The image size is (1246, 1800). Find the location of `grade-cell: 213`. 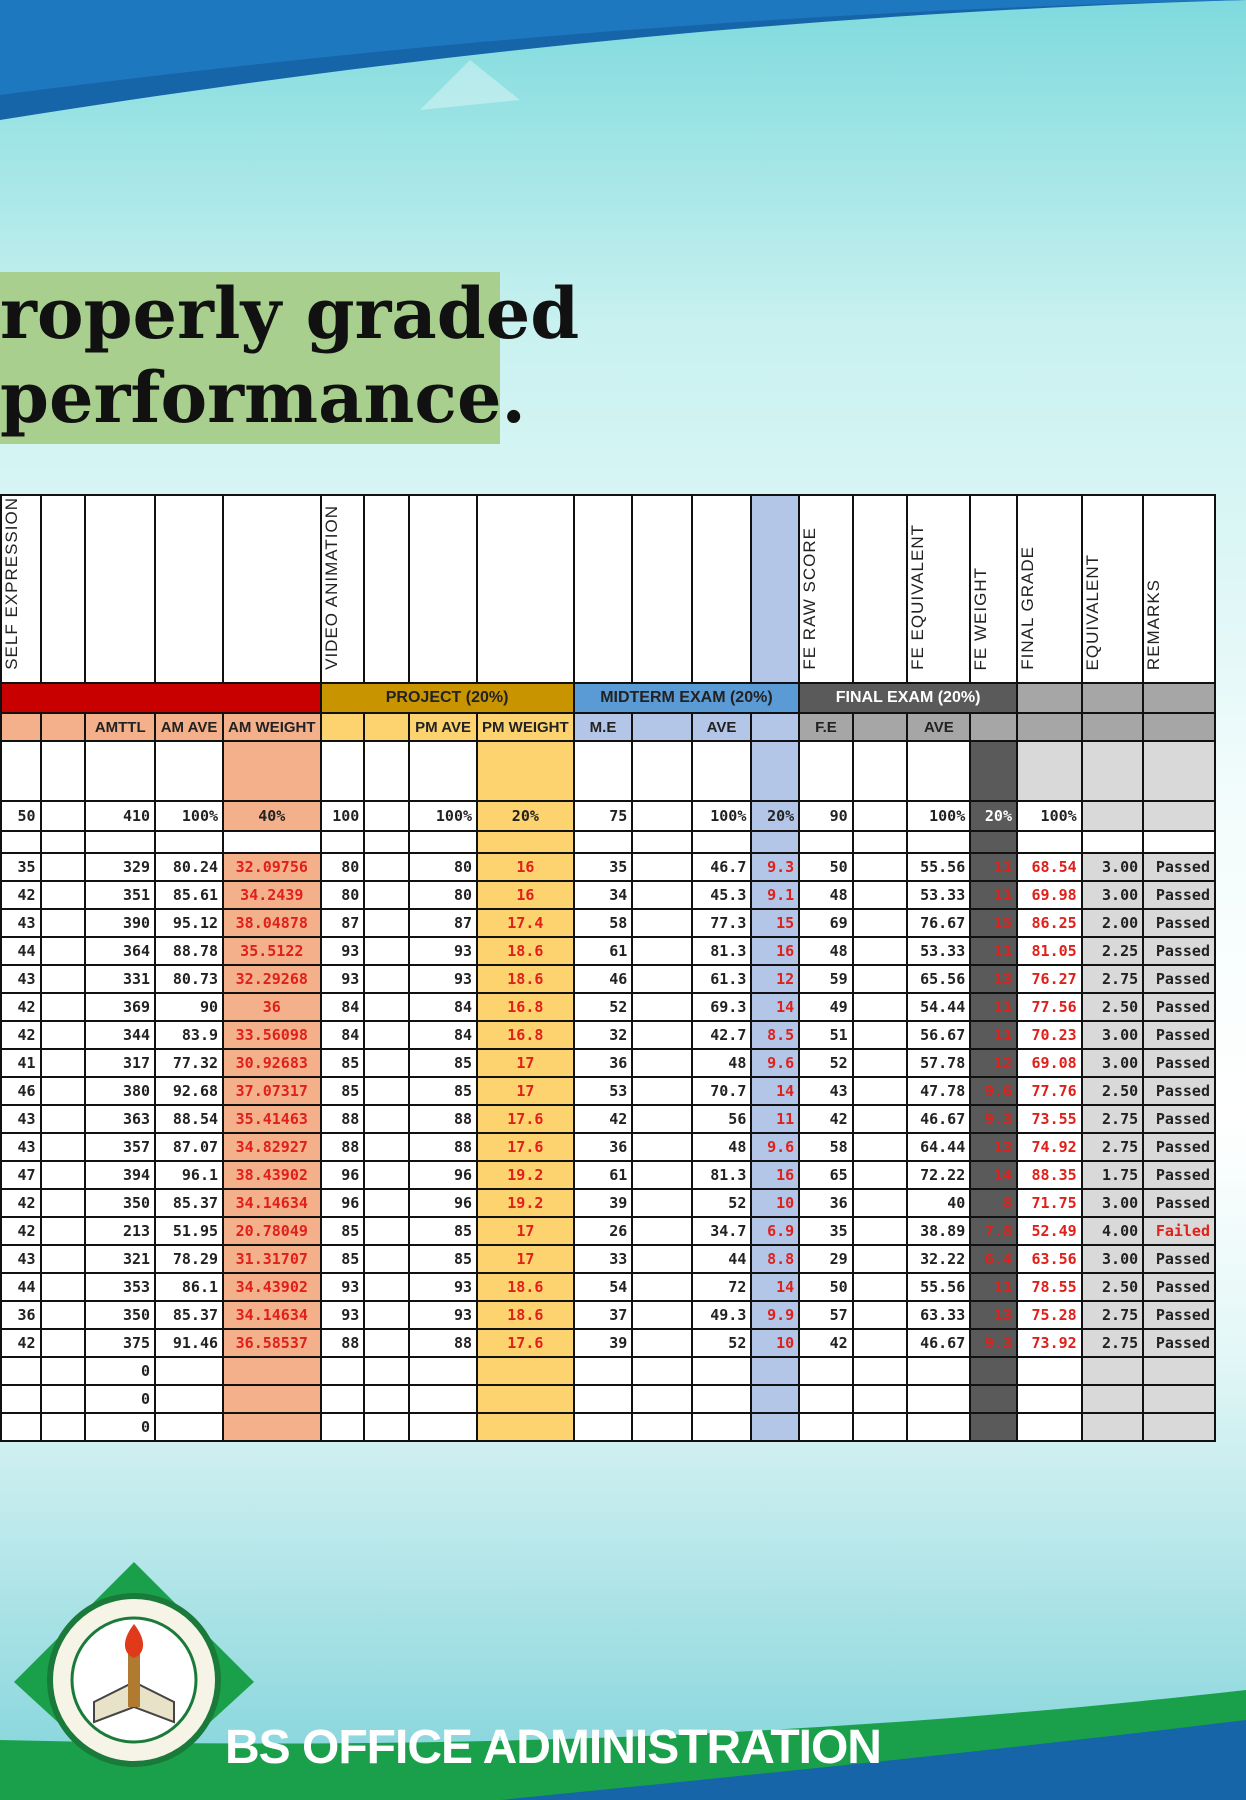

grade-cell: 213 is located at coordinates (120, 1231).